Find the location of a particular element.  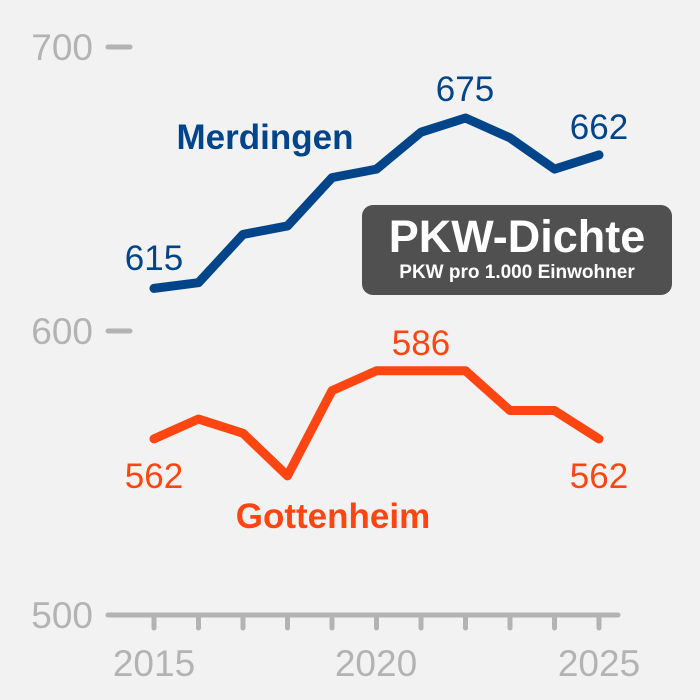

merdingen-value-2022: 675 is located at coordinates (465, 89).